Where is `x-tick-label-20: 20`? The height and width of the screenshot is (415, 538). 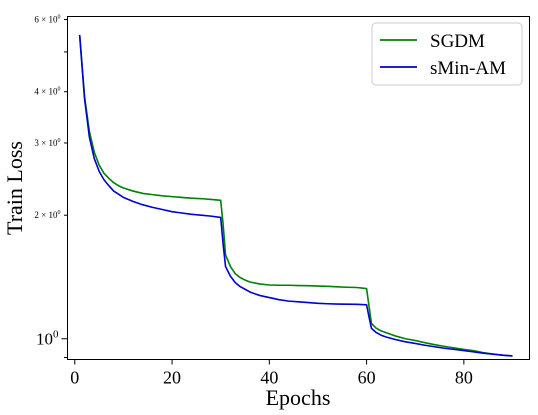 x-tick-label-20: 20 is located at coordinates (172, 378).